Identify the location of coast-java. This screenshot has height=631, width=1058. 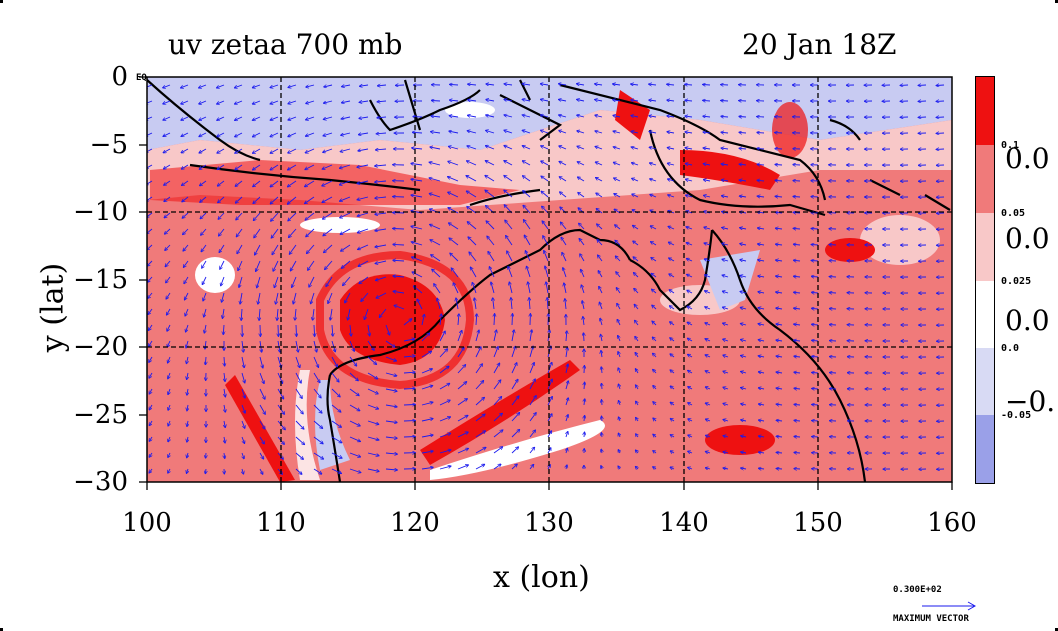
(305, 177).